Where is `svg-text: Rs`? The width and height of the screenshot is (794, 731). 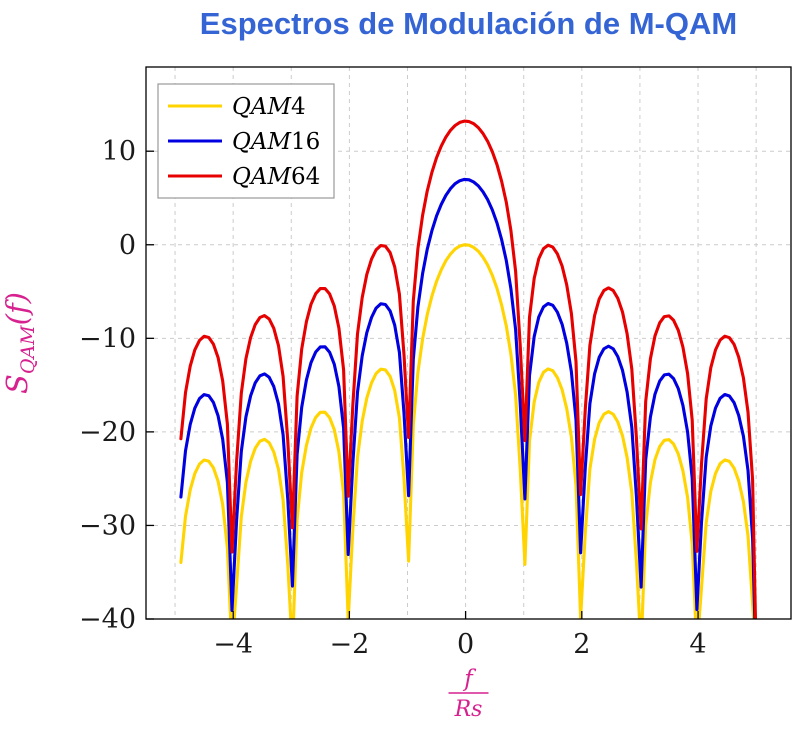
svg-text: Rs is located at coordinates (468, 709).